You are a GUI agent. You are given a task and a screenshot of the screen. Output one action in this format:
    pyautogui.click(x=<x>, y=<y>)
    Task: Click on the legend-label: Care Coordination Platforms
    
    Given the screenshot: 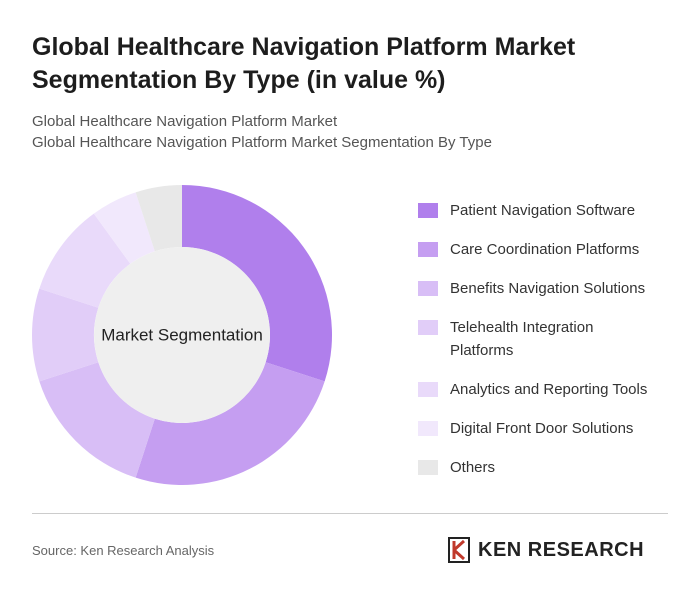 What is the action you would take?
    pyautogui.click(x=545, y=249)
    